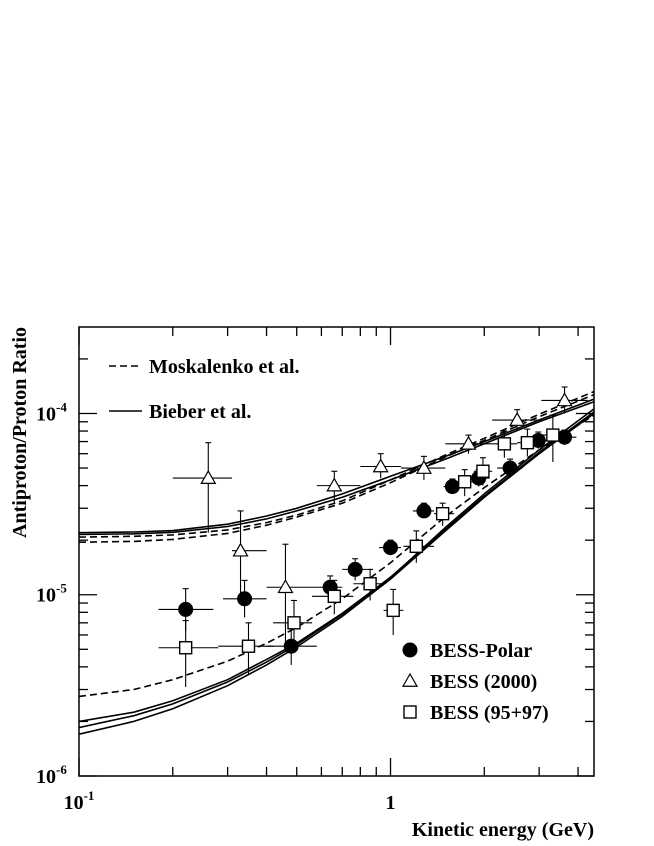 The image size is (654, 846). I want to click on y-tick-label-exponent: -4, so click(61, 406).